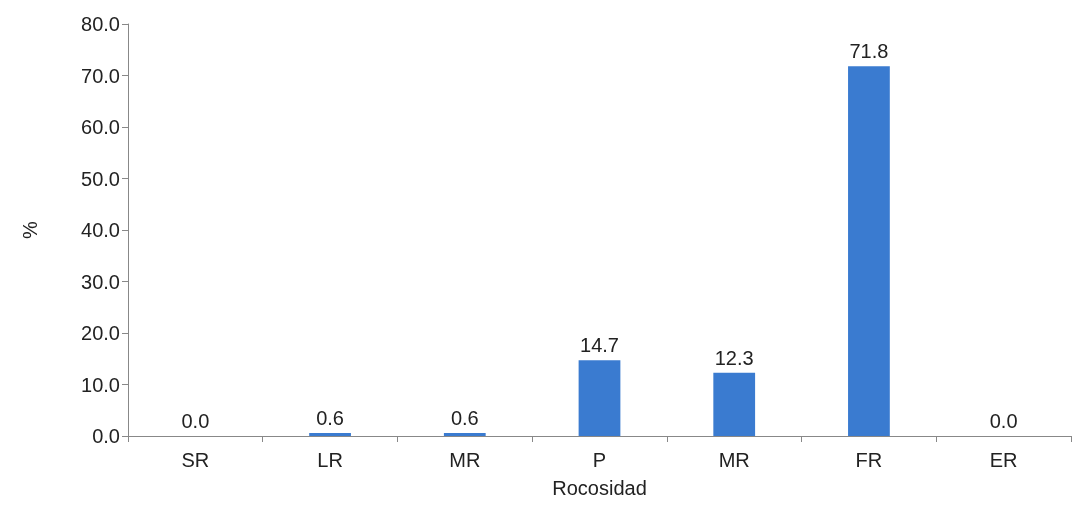 The width and height of the screenshot is (1089, 522). I want to click on x-tick-label: P, so click(599, 460).